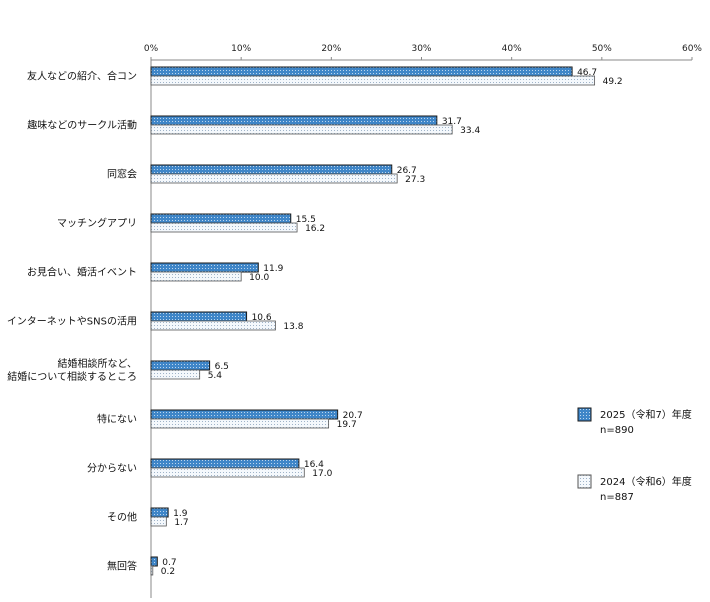 This screenshot has height=602, width=710. I want to click on legend-n: n=890, so click(617, 430).